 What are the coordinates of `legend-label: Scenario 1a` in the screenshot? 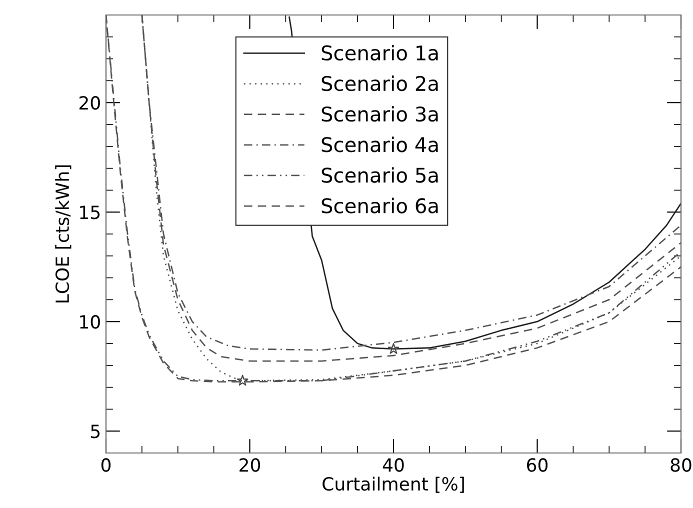 It's located at (380, 52).